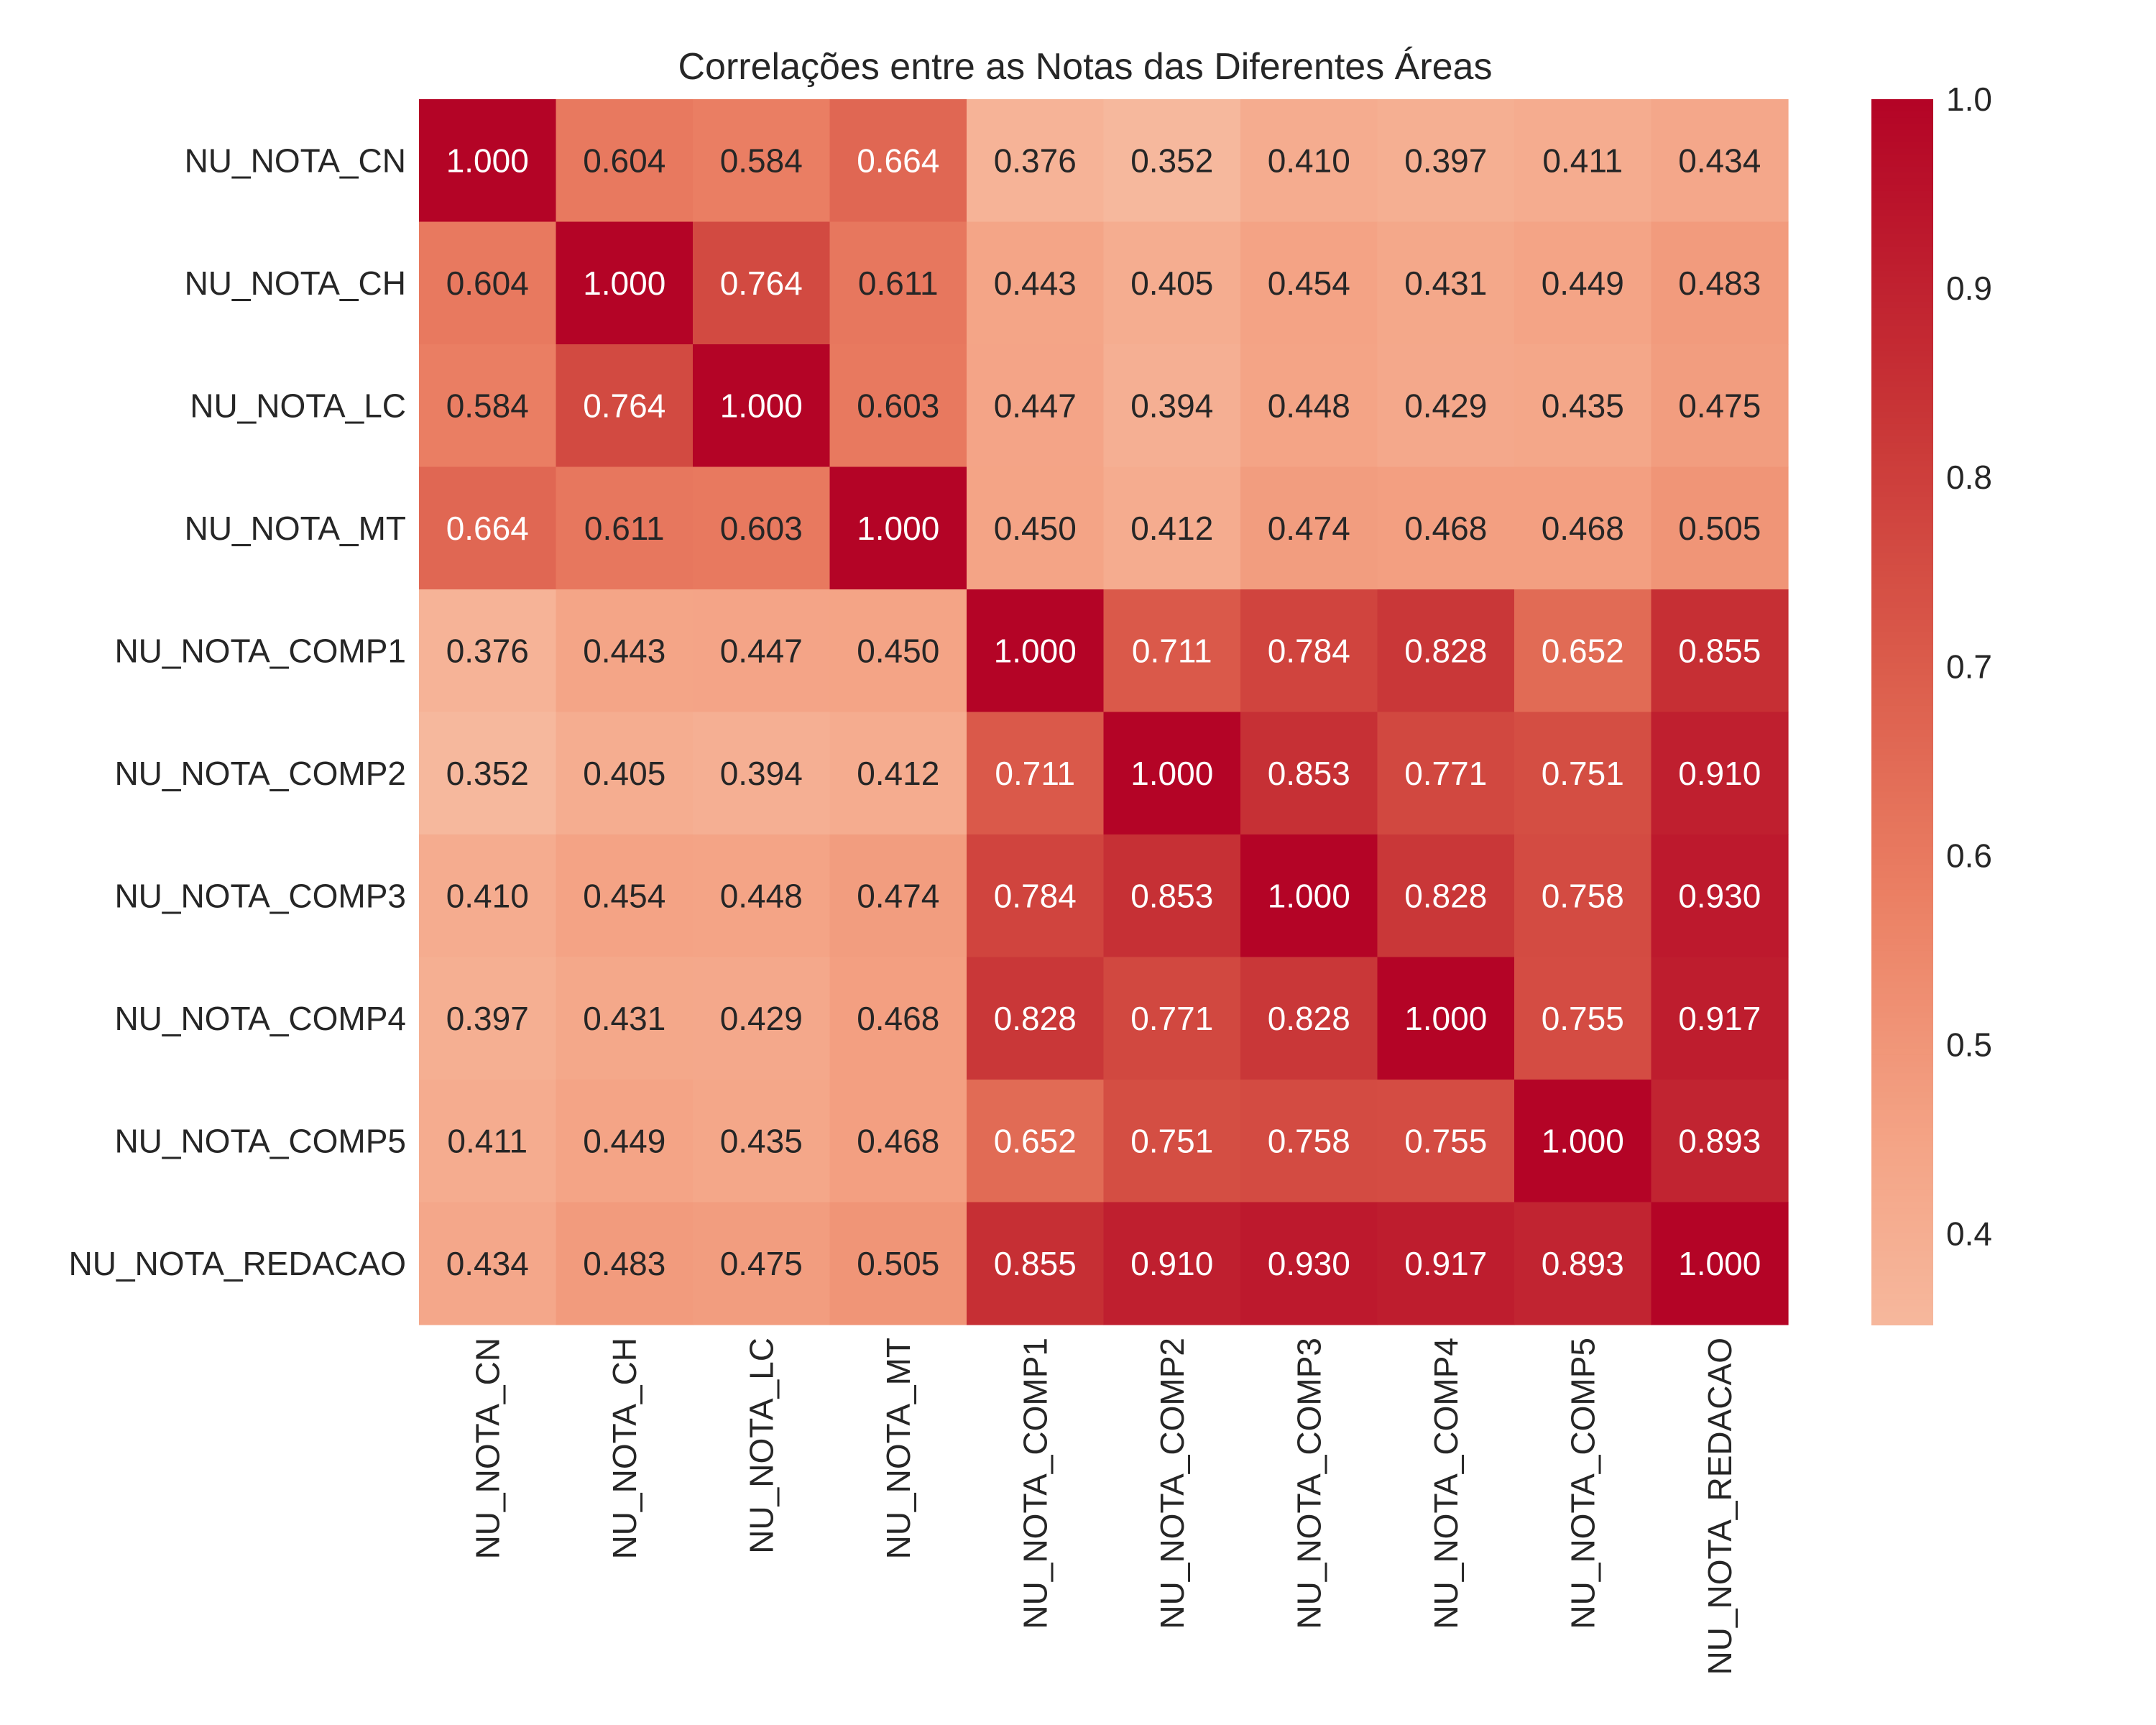  I want to click on cell-value-r3-c6: 0.474, so click(1309, 528).